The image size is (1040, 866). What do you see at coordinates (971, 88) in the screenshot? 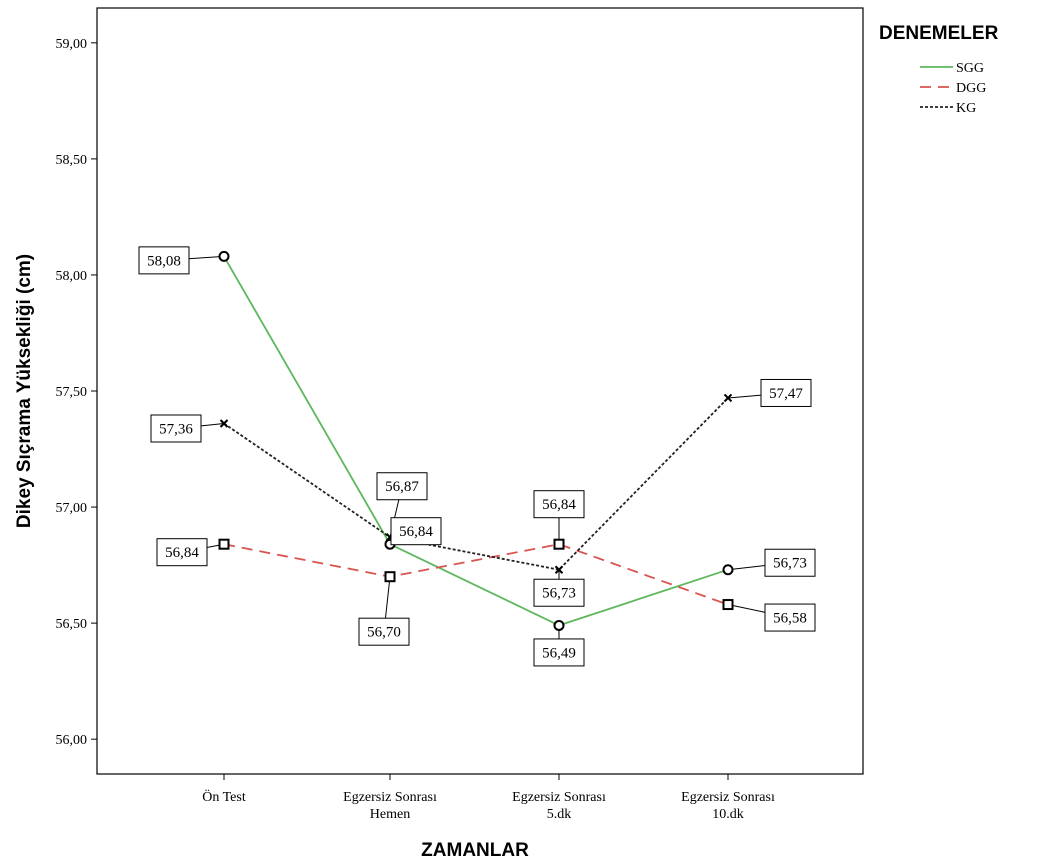
I see `legend-label-dgg: DGG` at bounding box center [971, 88].